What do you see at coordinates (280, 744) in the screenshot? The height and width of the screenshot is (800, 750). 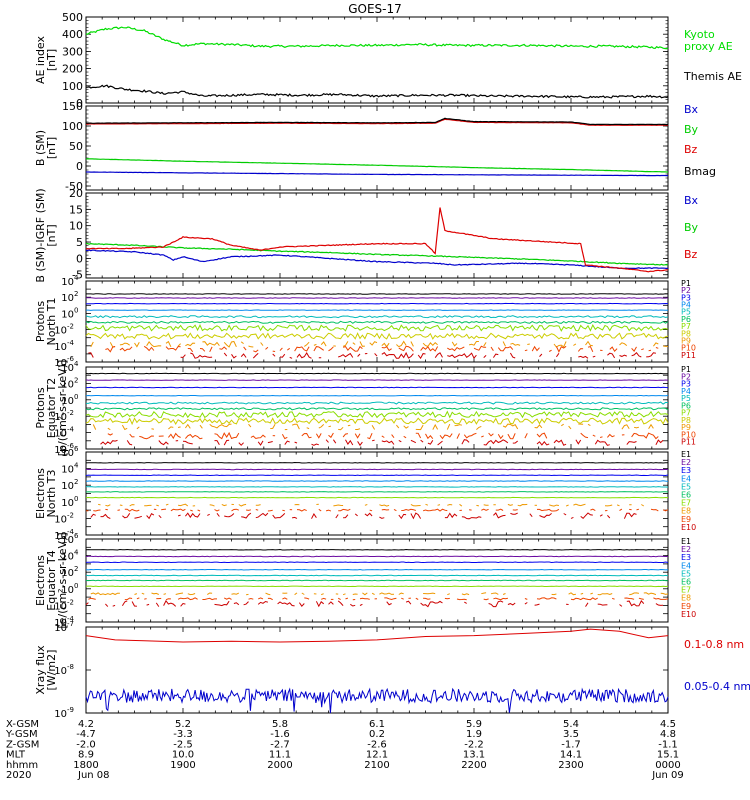 I see `x-row-value: -2.7` at bounding box center [280, 744].